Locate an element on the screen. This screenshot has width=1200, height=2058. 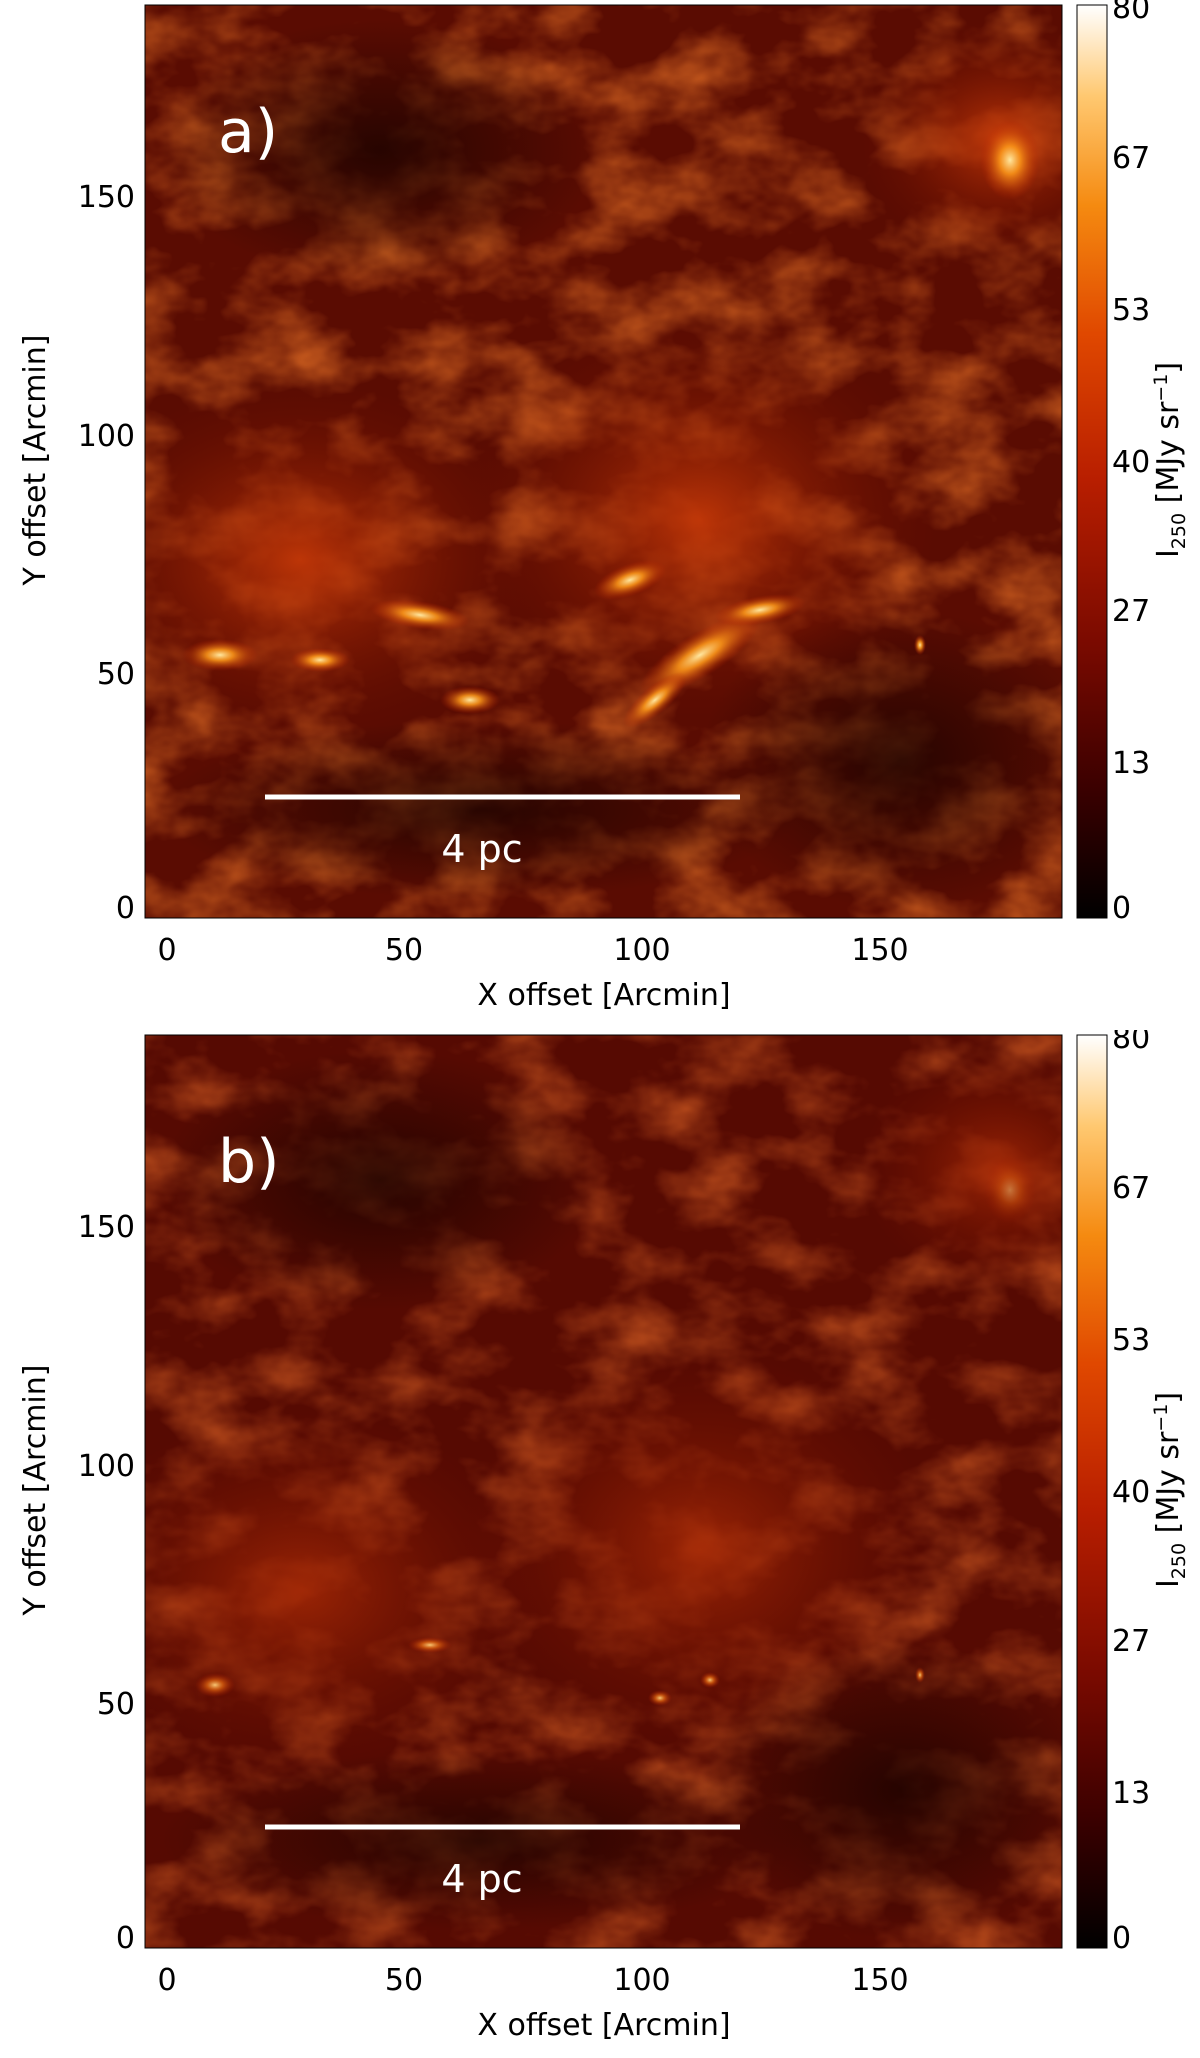
scale-bar-label-b: 4 pc is located at coordinates (481, 1879).